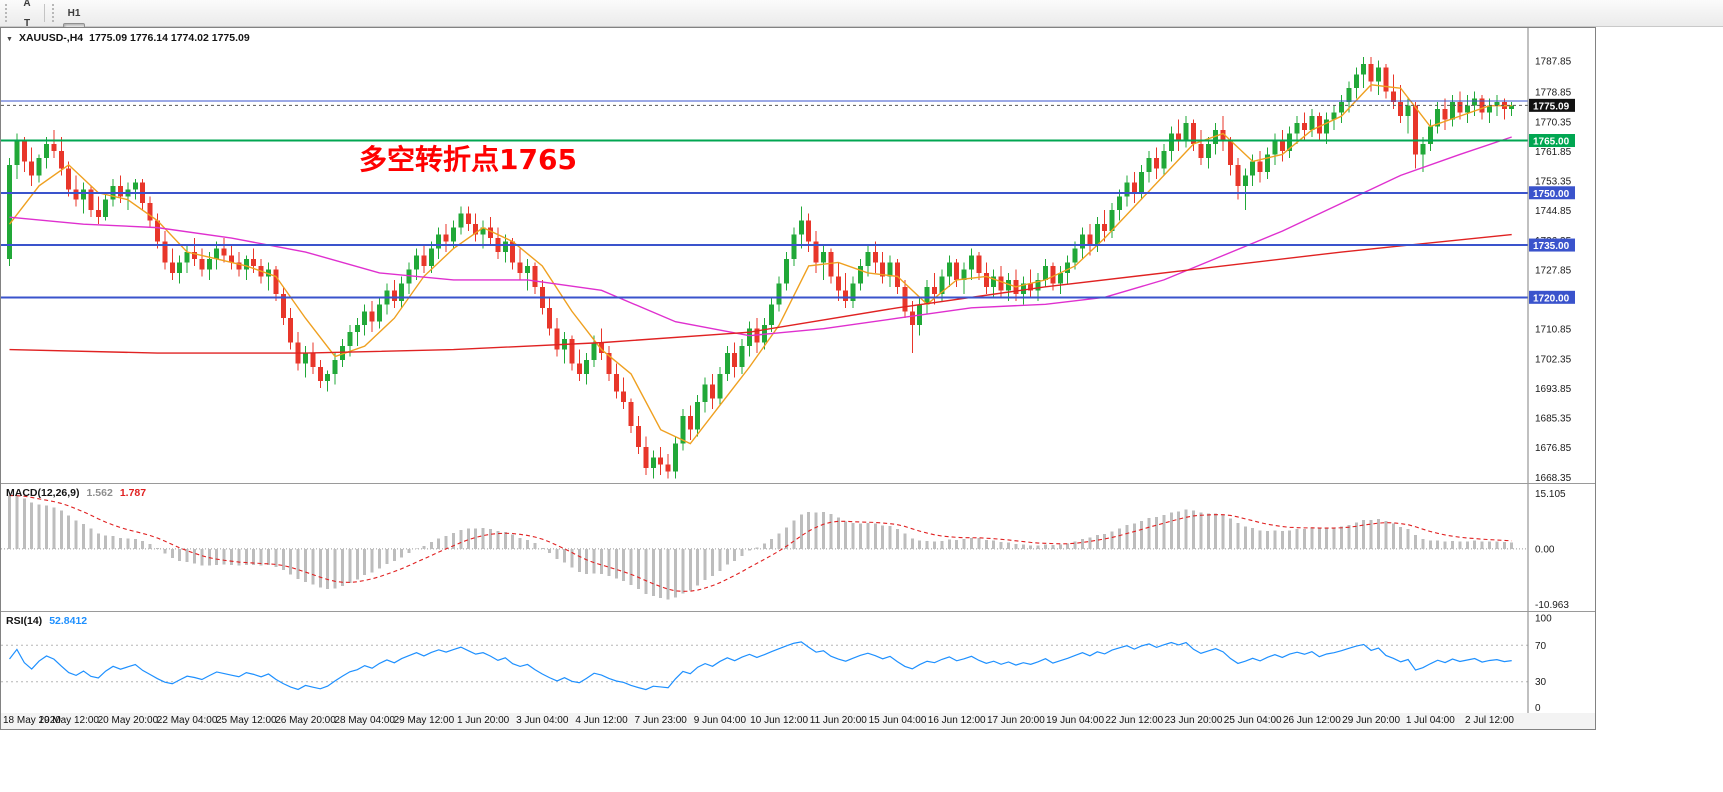  What do you see at coordinates (187, 720) in the screenshot?
I see `time-axis-label: 22 May 04:00` at bounding box center [187, 720].